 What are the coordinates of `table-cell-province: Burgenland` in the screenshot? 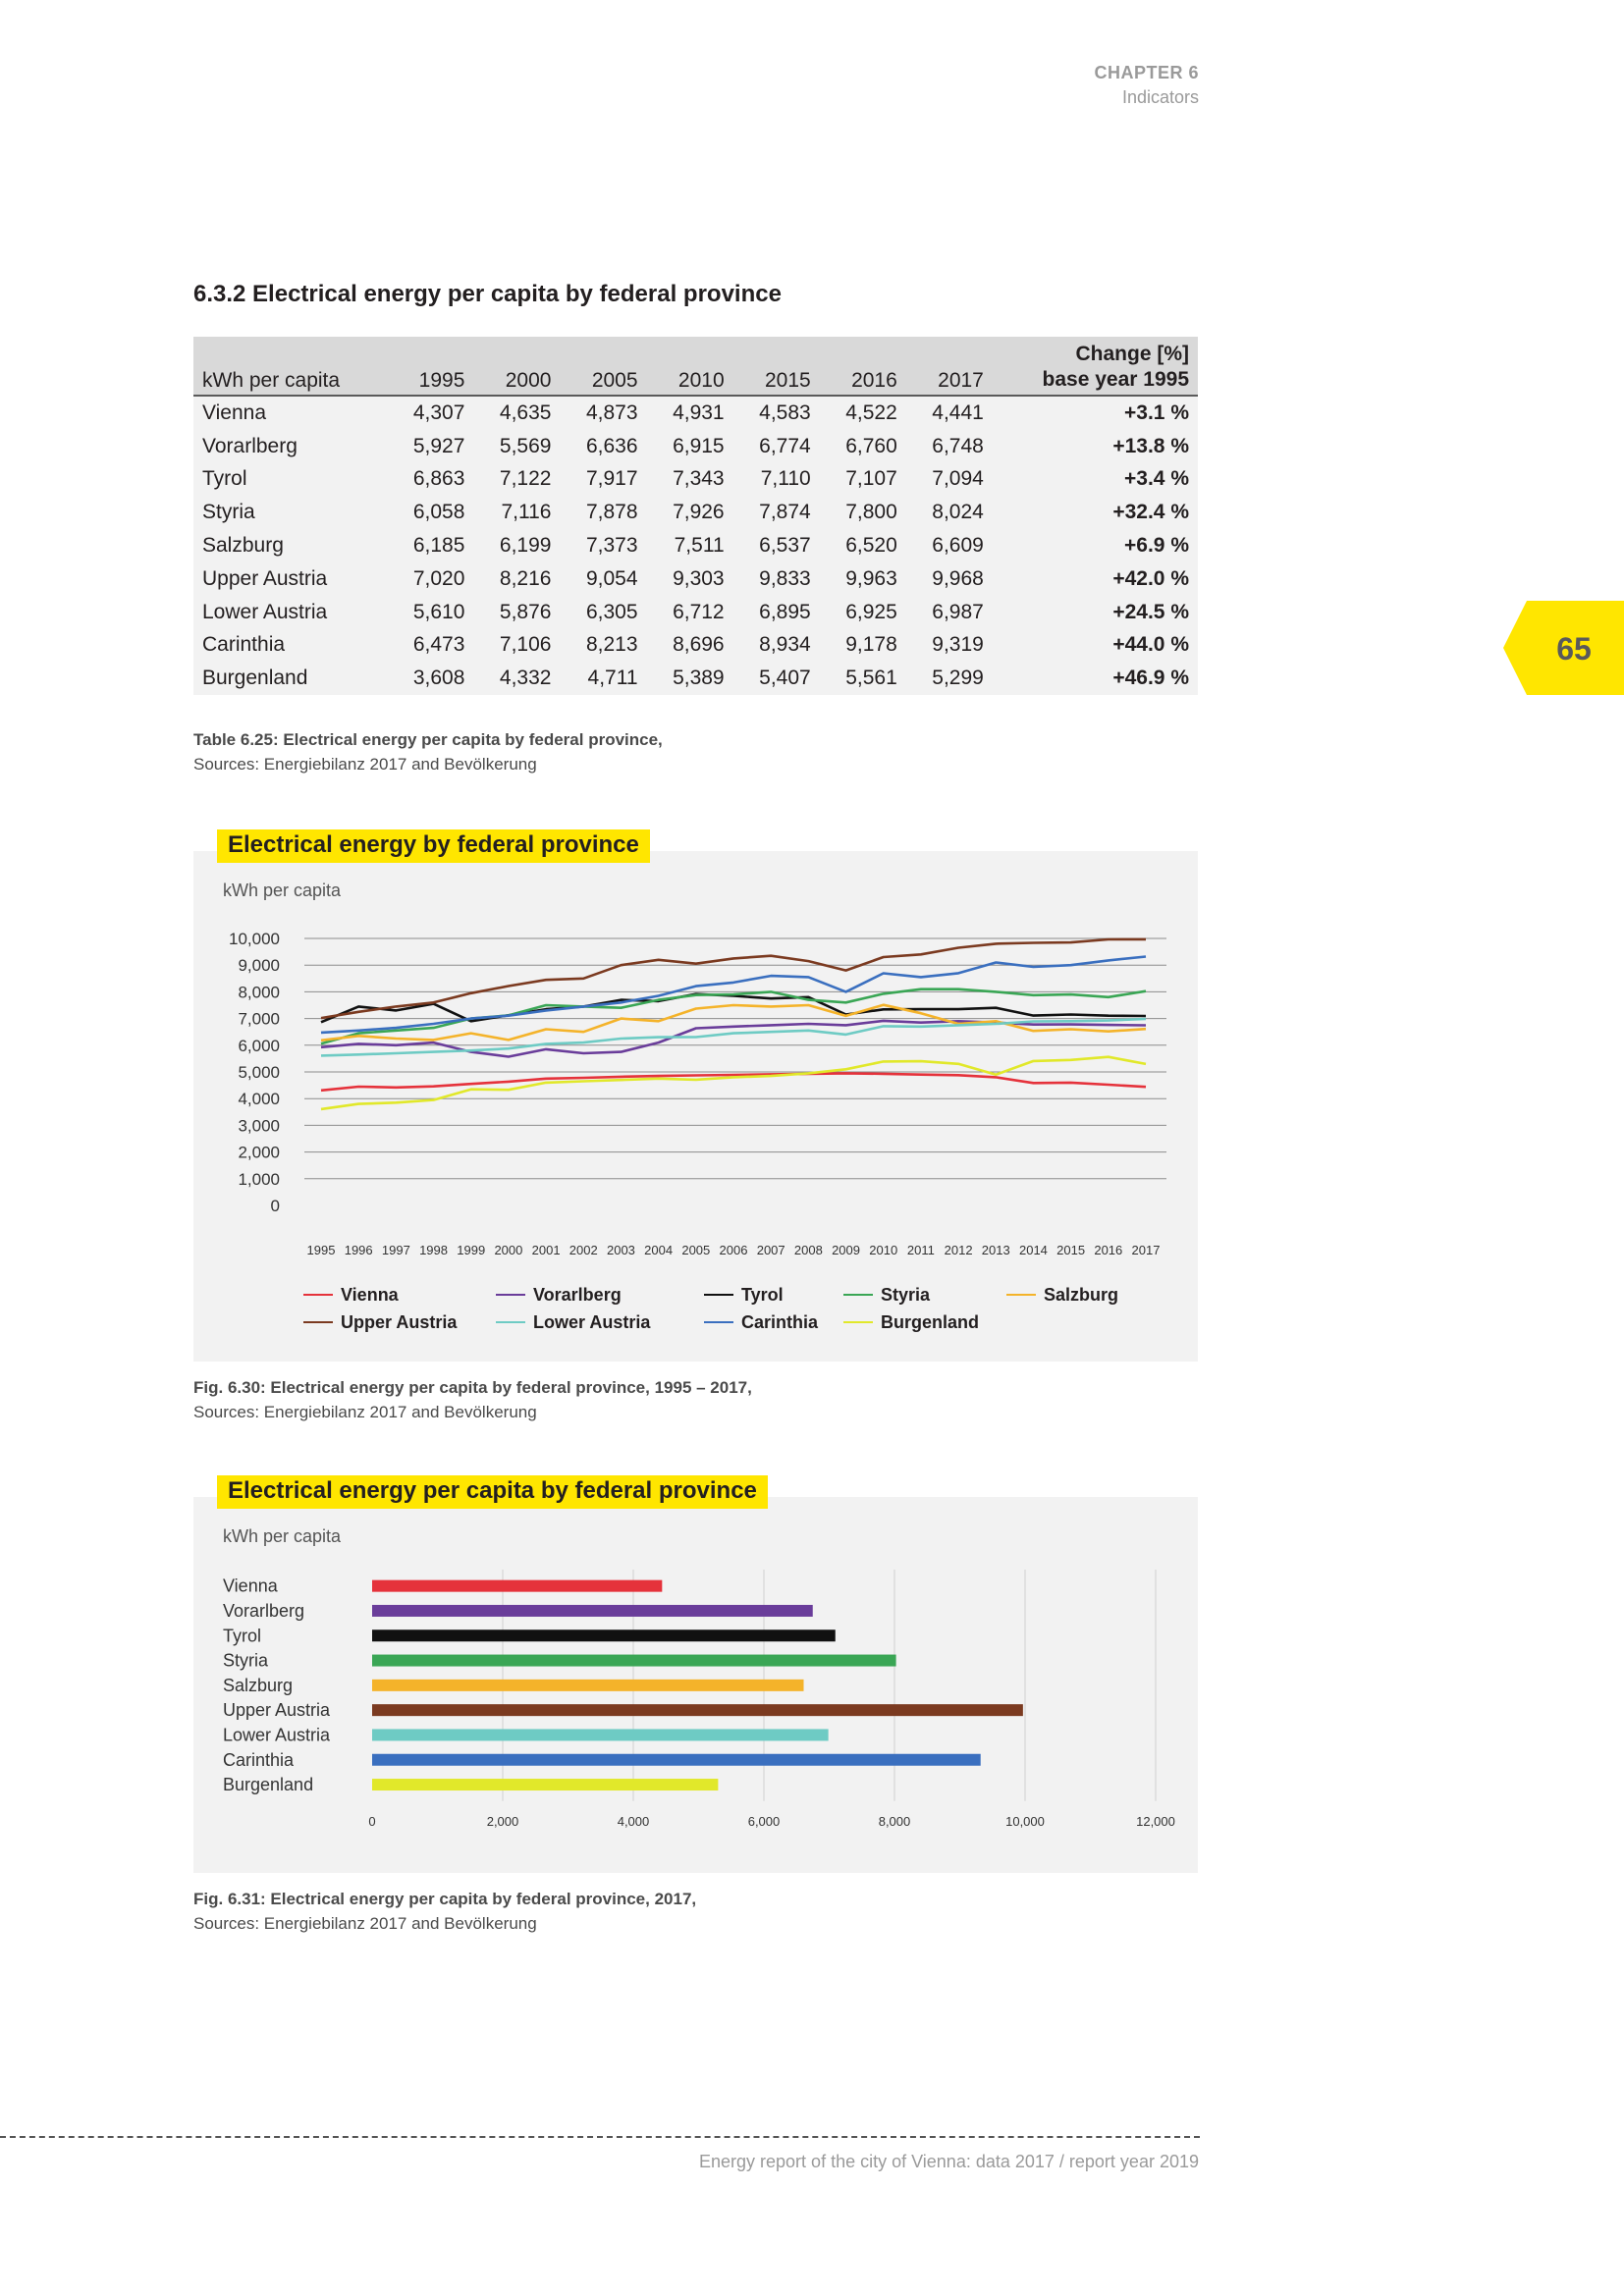 It's located at (255, 678).